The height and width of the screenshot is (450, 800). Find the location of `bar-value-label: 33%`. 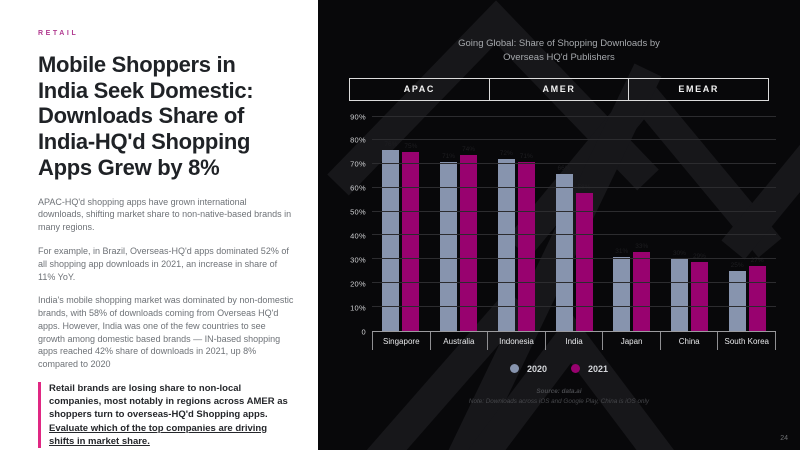

bar-value-label: 33% is located at coordinates (642, 247).